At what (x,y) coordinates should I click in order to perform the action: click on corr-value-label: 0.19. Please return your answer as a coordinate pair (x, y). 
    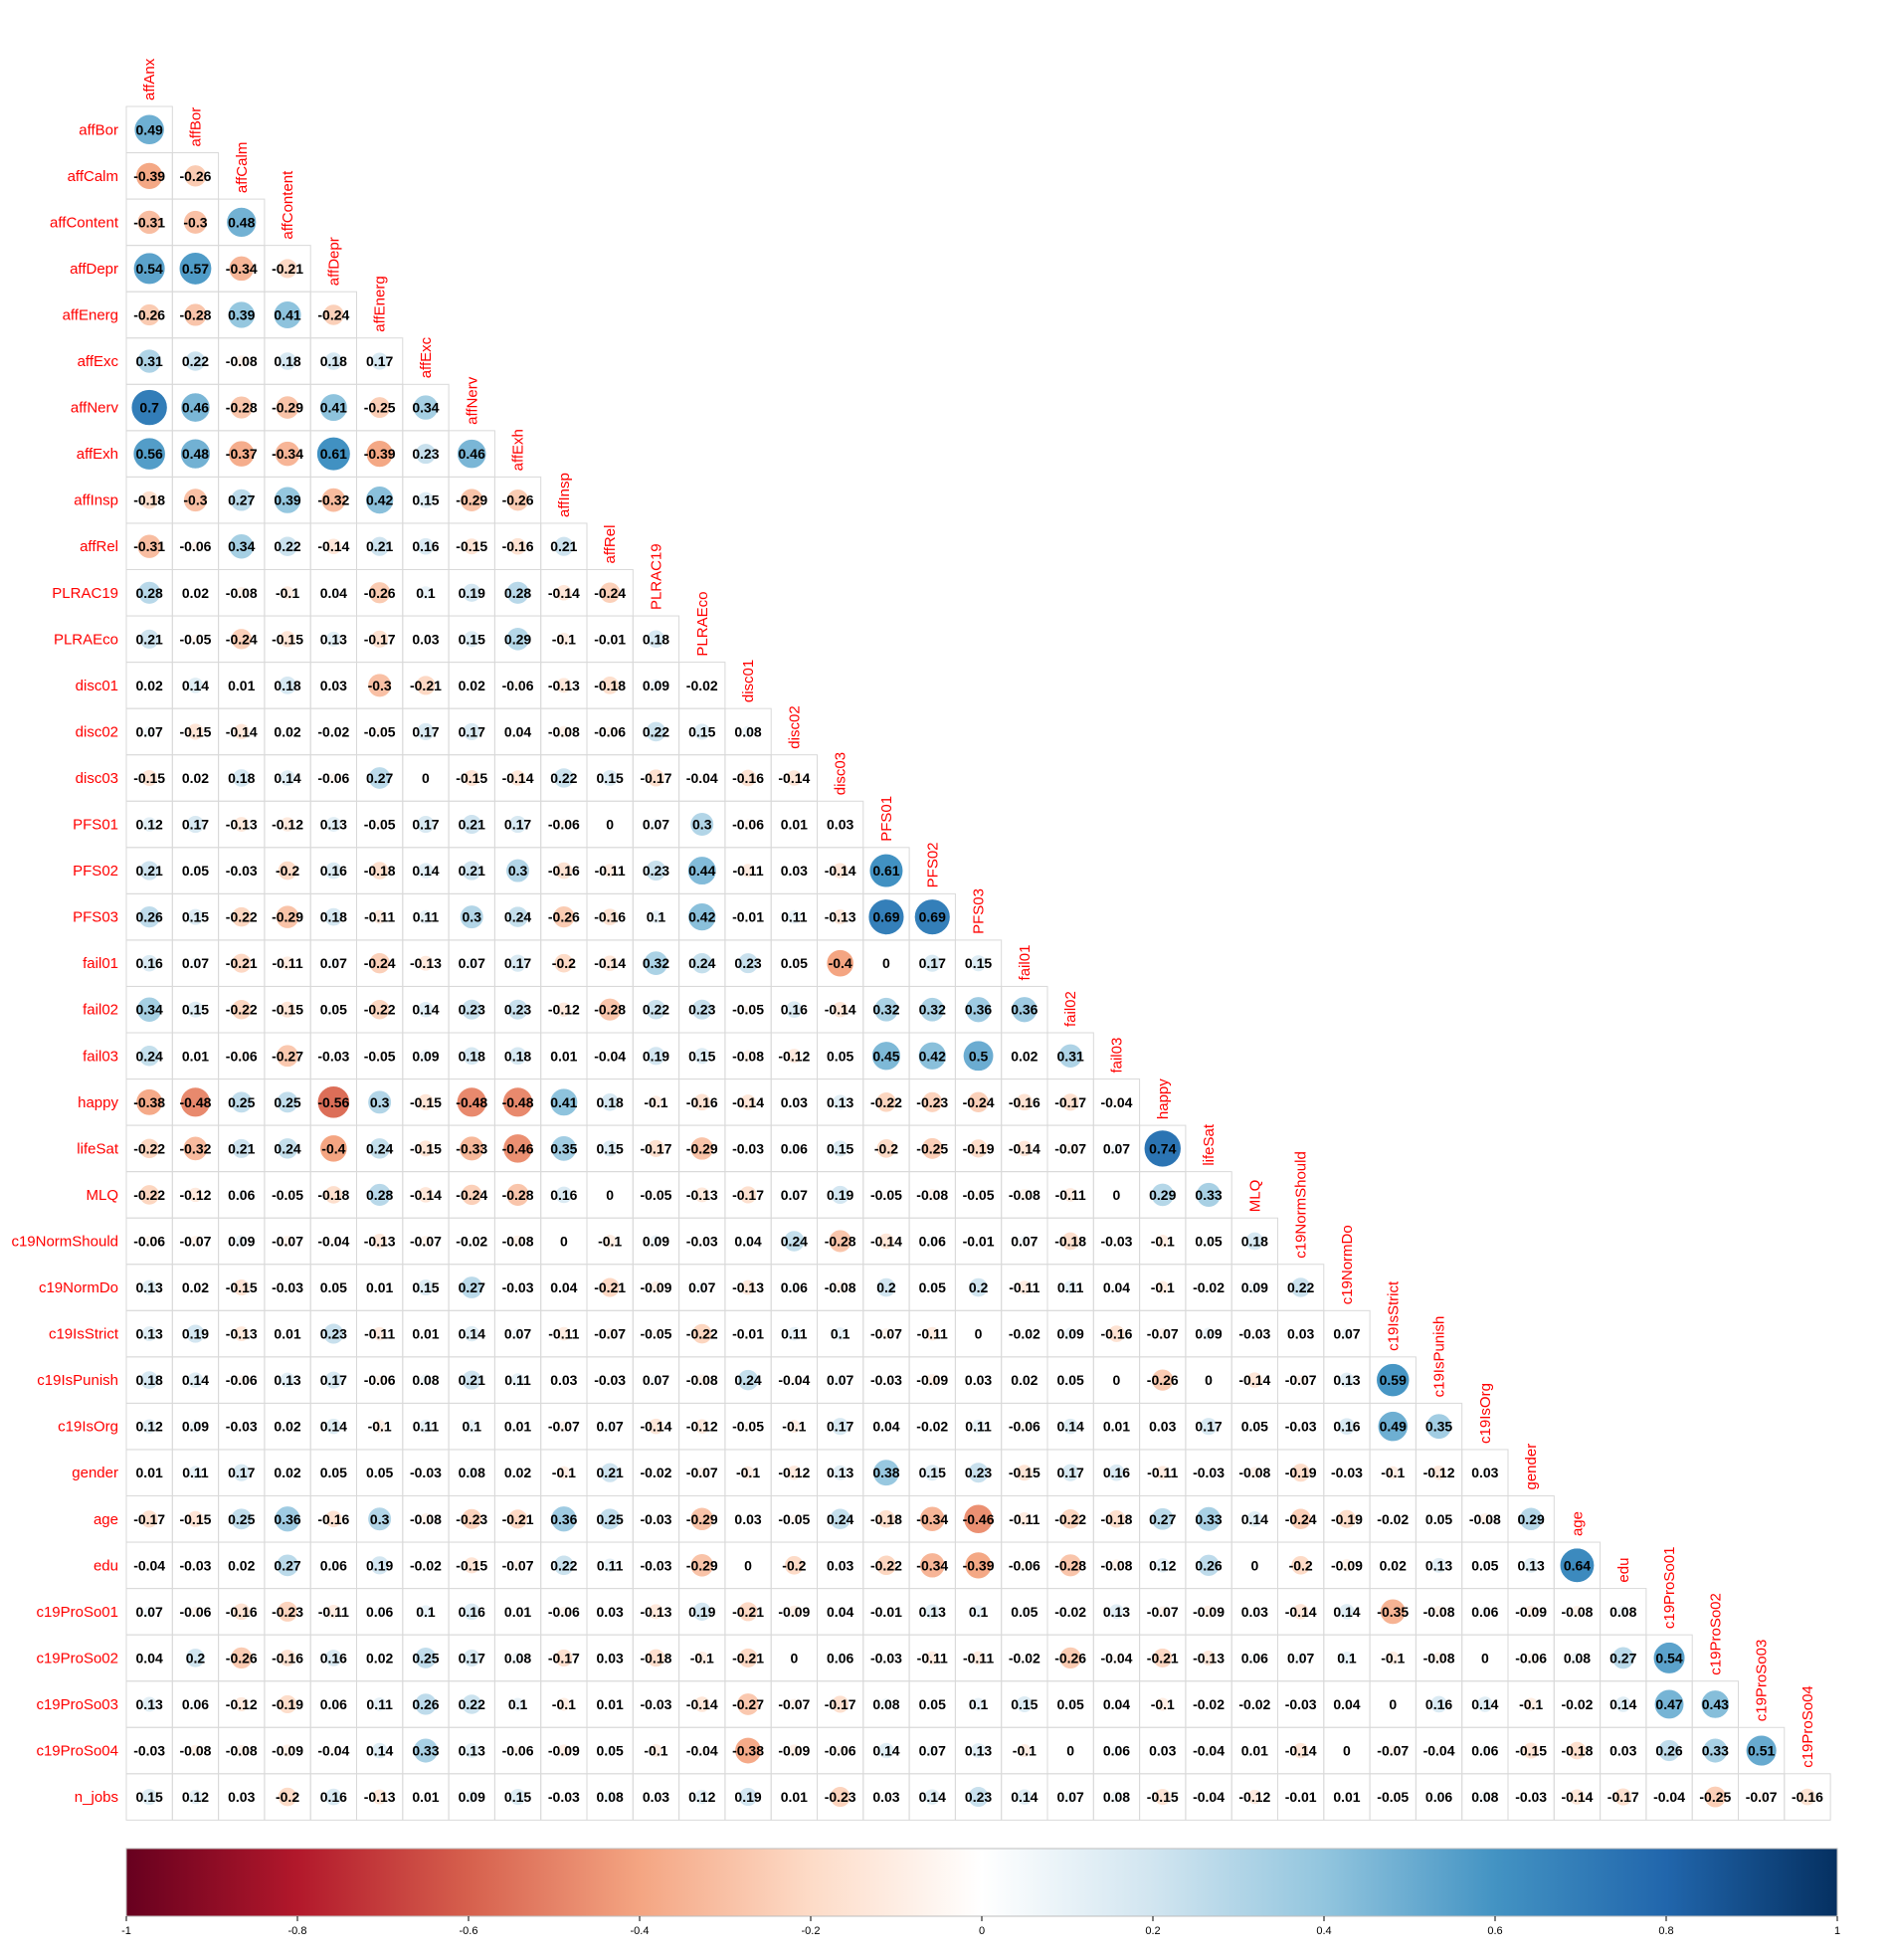
    Looking at the image, I should click on (472, 593).